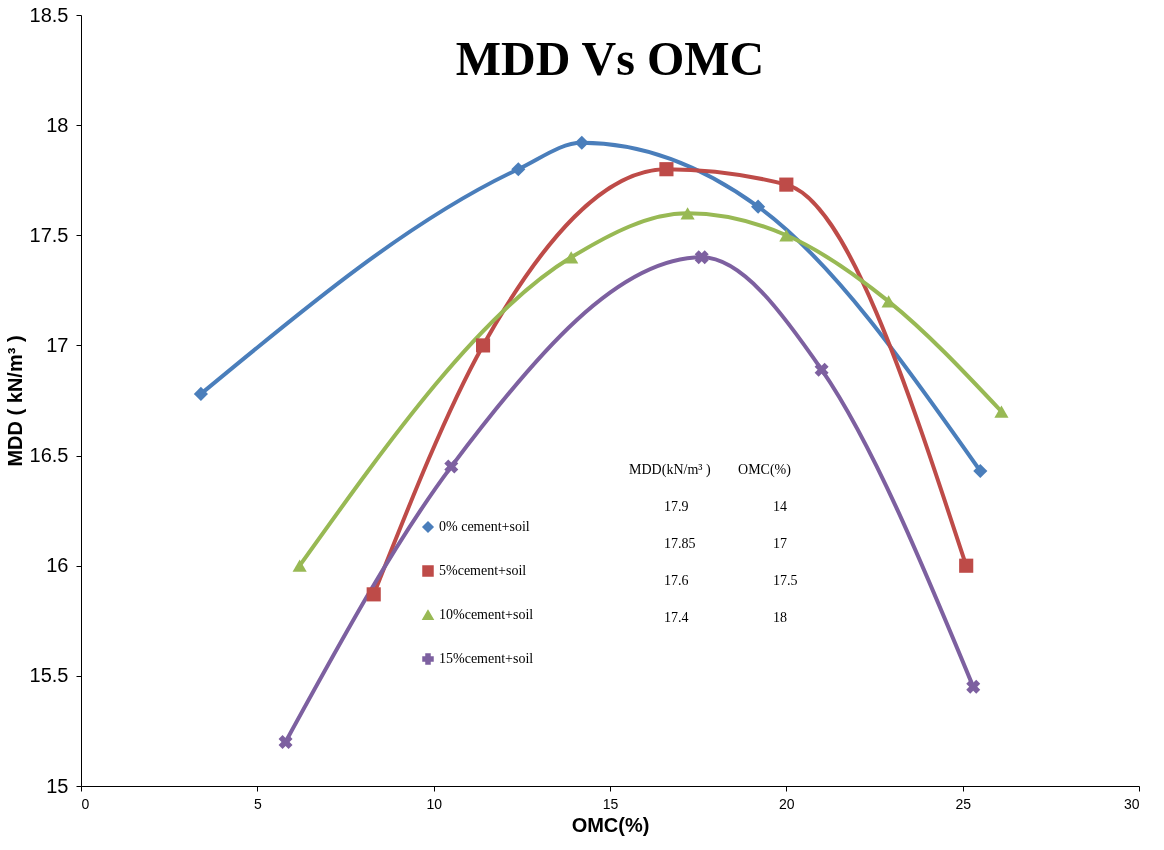 This screenshot has height=850, width=1164. Describe the element at coordinates (676, 506) in the screenshot. I see `annotation: 17.9` at that location.